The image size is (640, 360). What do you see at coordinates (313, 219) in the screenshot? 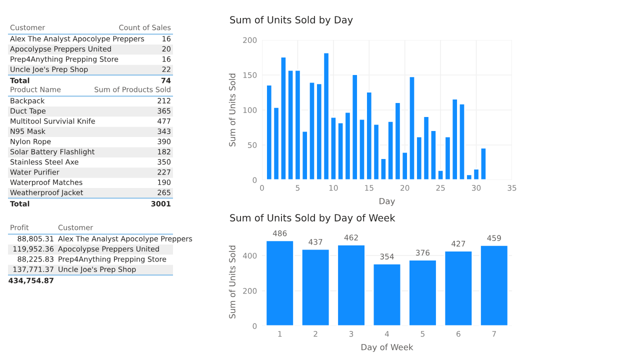
I see `chart-title: Sum of Units Sold by Day of Week` at bounding box center [313, 219].